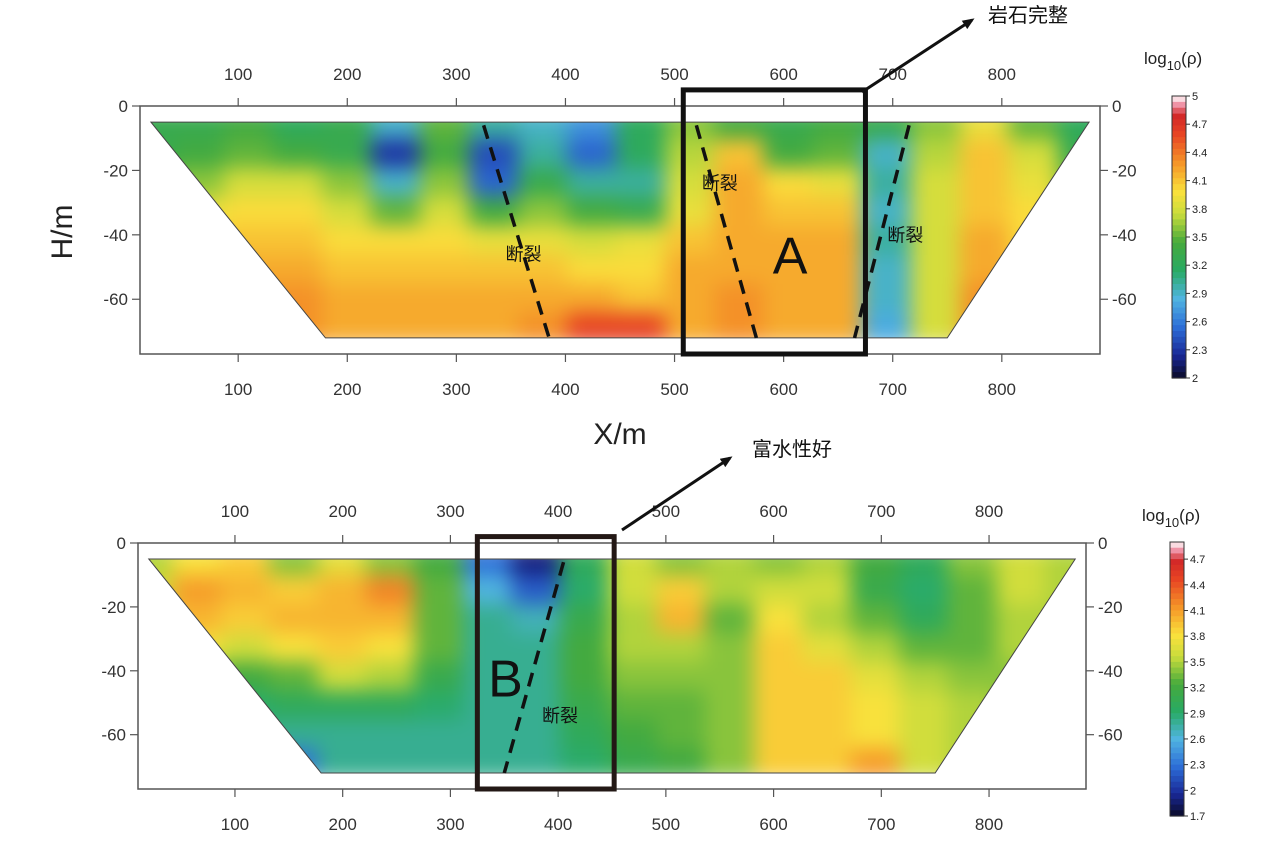 The image size is (1266, 844). I want to click on colorbar-tick-label: 3.2, so click(1197, 689).